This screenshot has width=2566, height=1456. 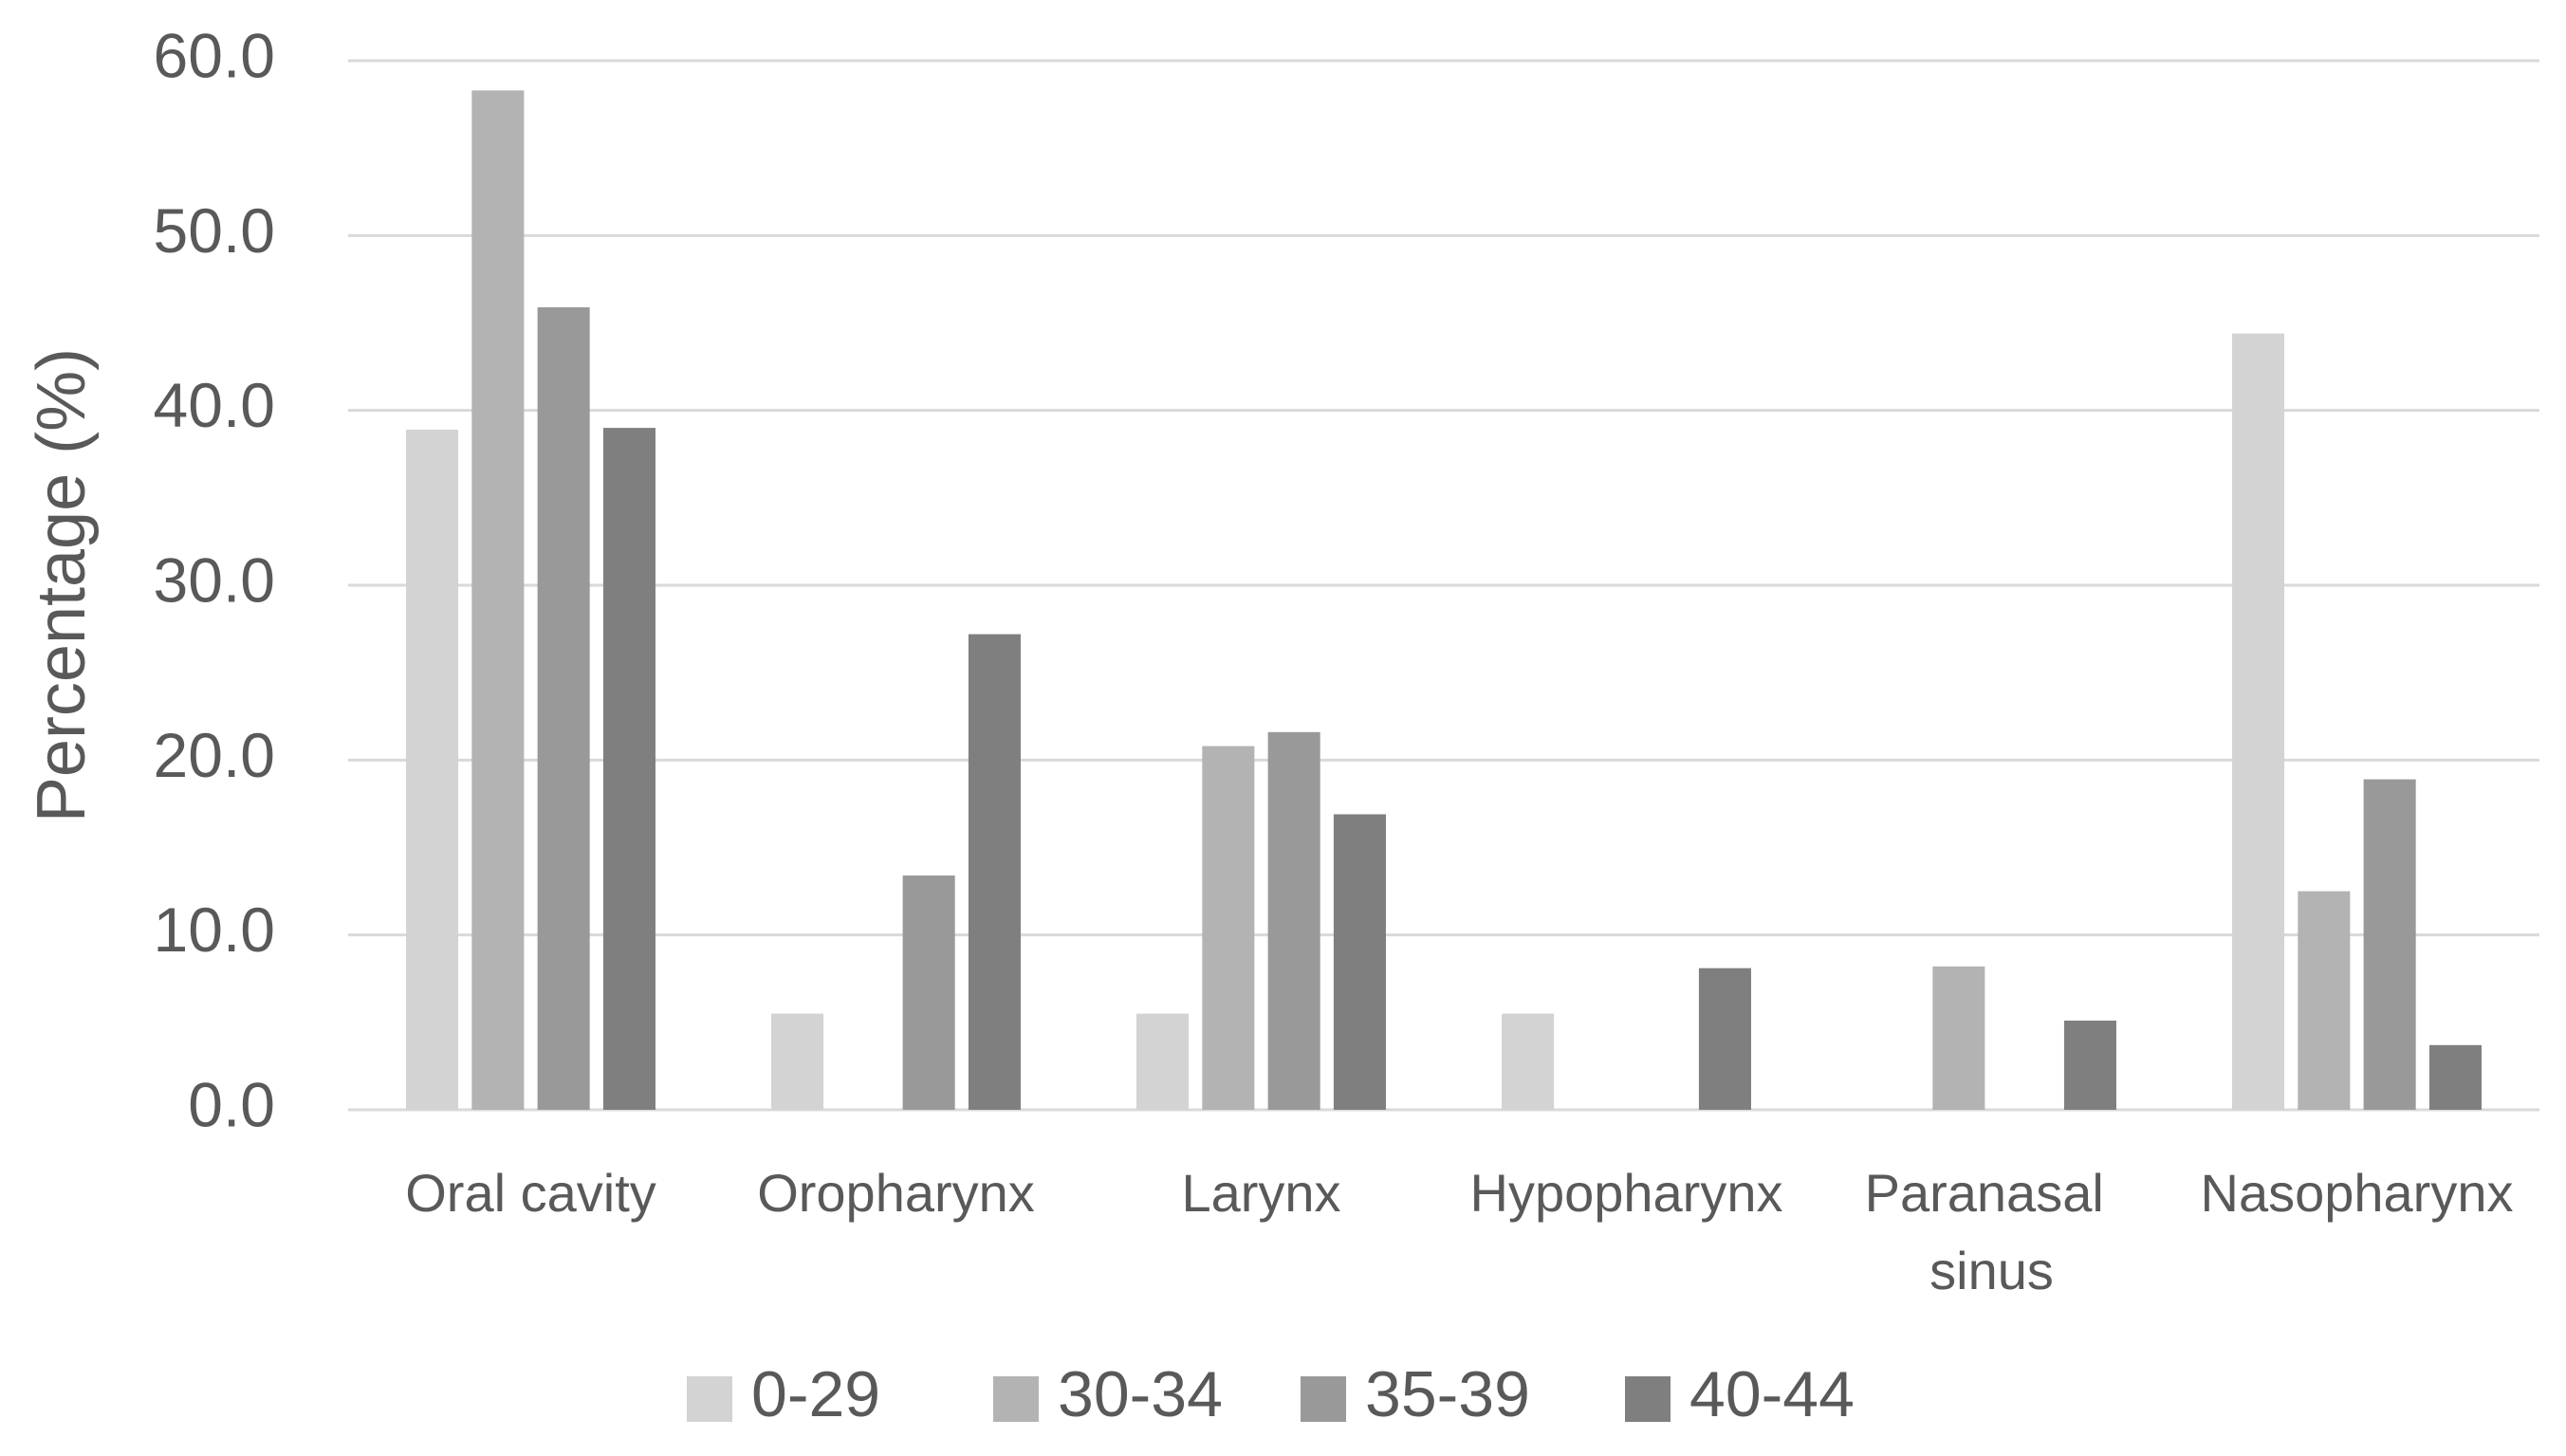 I want to click on y-tick-label: 20.0, so click(x=214, y=755).